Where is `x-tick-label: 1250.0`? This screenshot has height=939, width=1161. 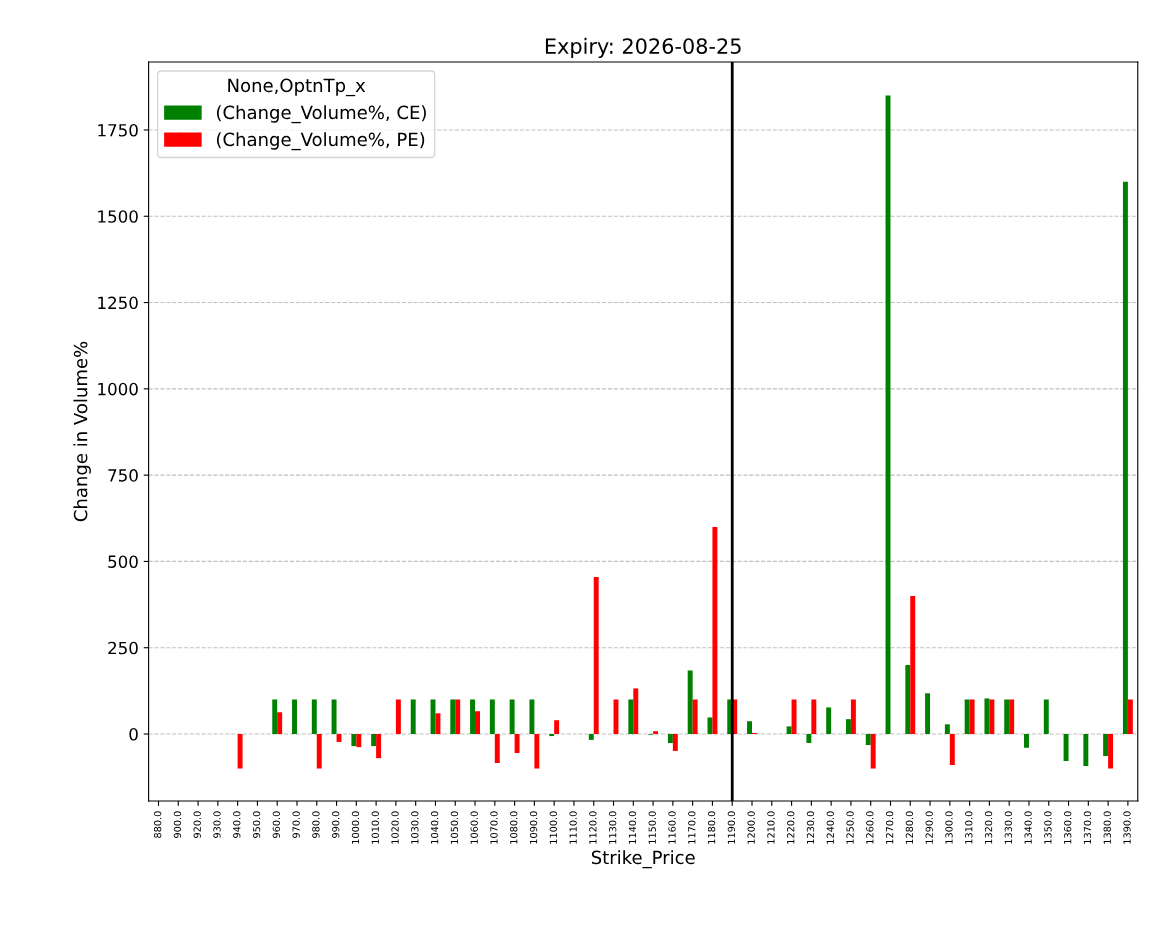 x-tick-label: 1250.0 is located at coordinates (850, 827).